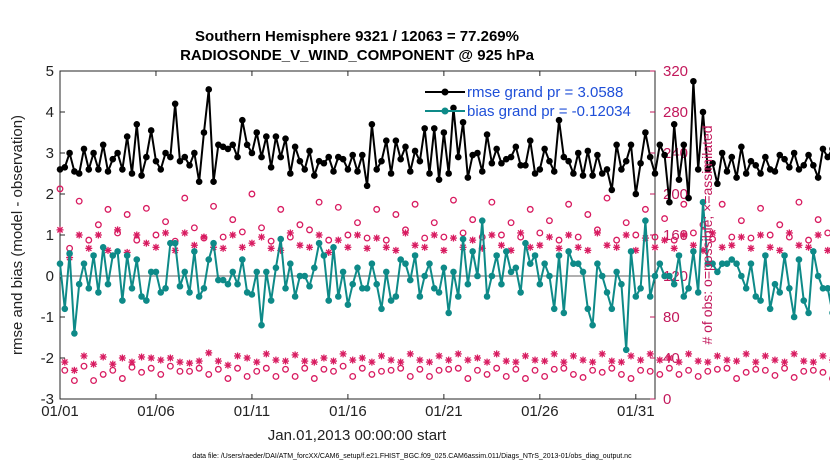  I want to click on y-right-tick-label: 320, so click(675, 71).